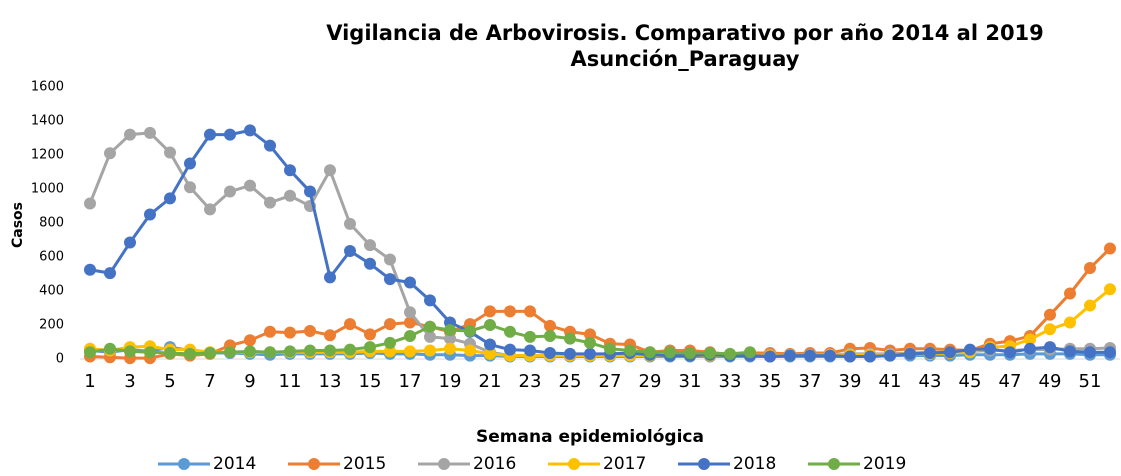 This screenshot has height=476, width=1121. What do you see at coordinates (610, 381) in the screenshot?
I see `x-tick-label: 27` at bounding box center [610, 381].